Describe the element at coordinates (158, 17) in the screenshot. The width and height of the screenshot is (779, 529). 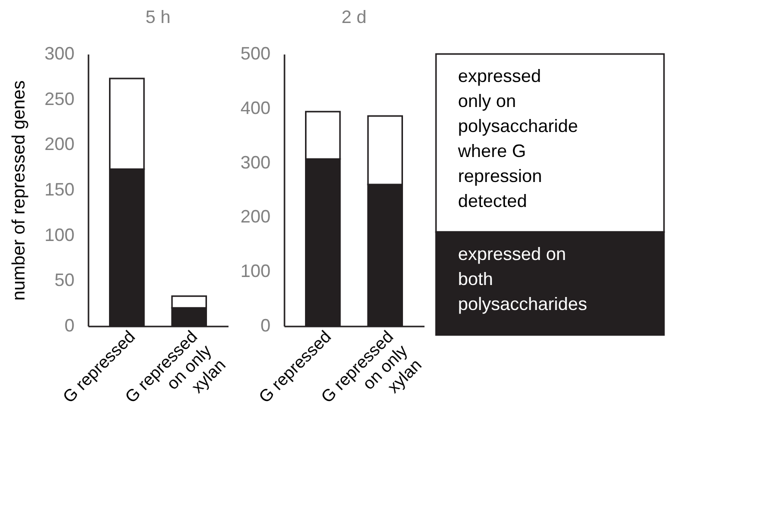
I see `chart-title: 5 h` at that location.